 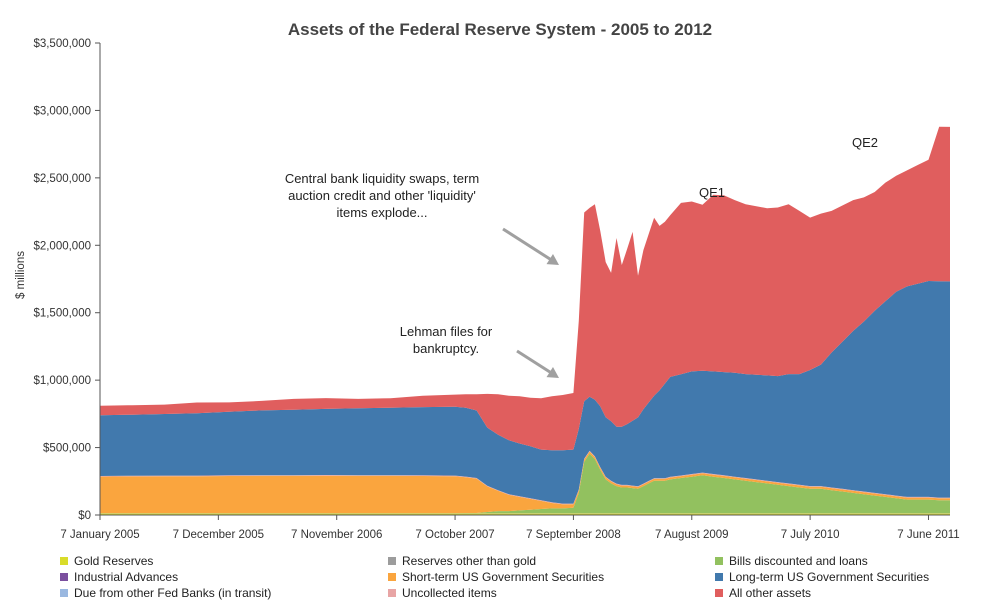 I want to click on legend-label: Short-term US Government Securities, so click(x=503, y=577).